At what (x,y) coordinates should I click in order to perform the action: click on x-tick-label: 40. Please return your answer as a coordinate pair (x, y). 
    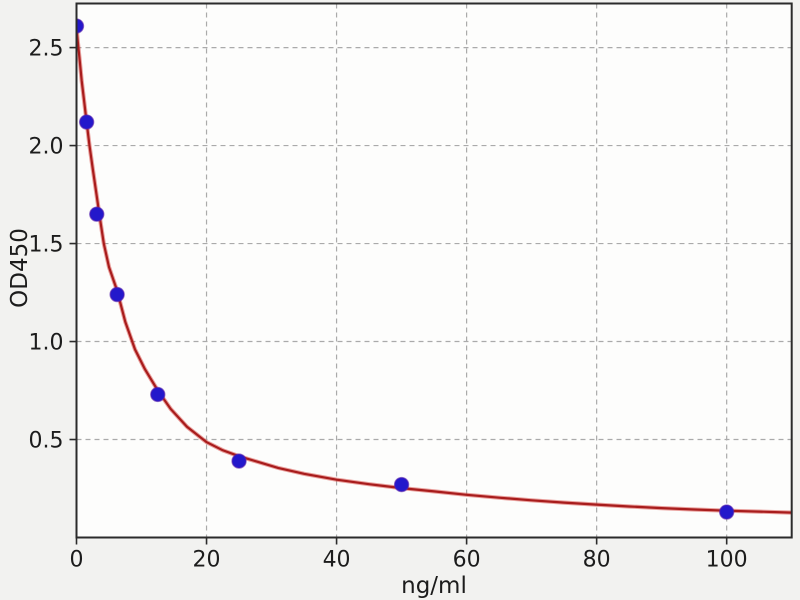
    Looking at the image, I should click on (337, 560).